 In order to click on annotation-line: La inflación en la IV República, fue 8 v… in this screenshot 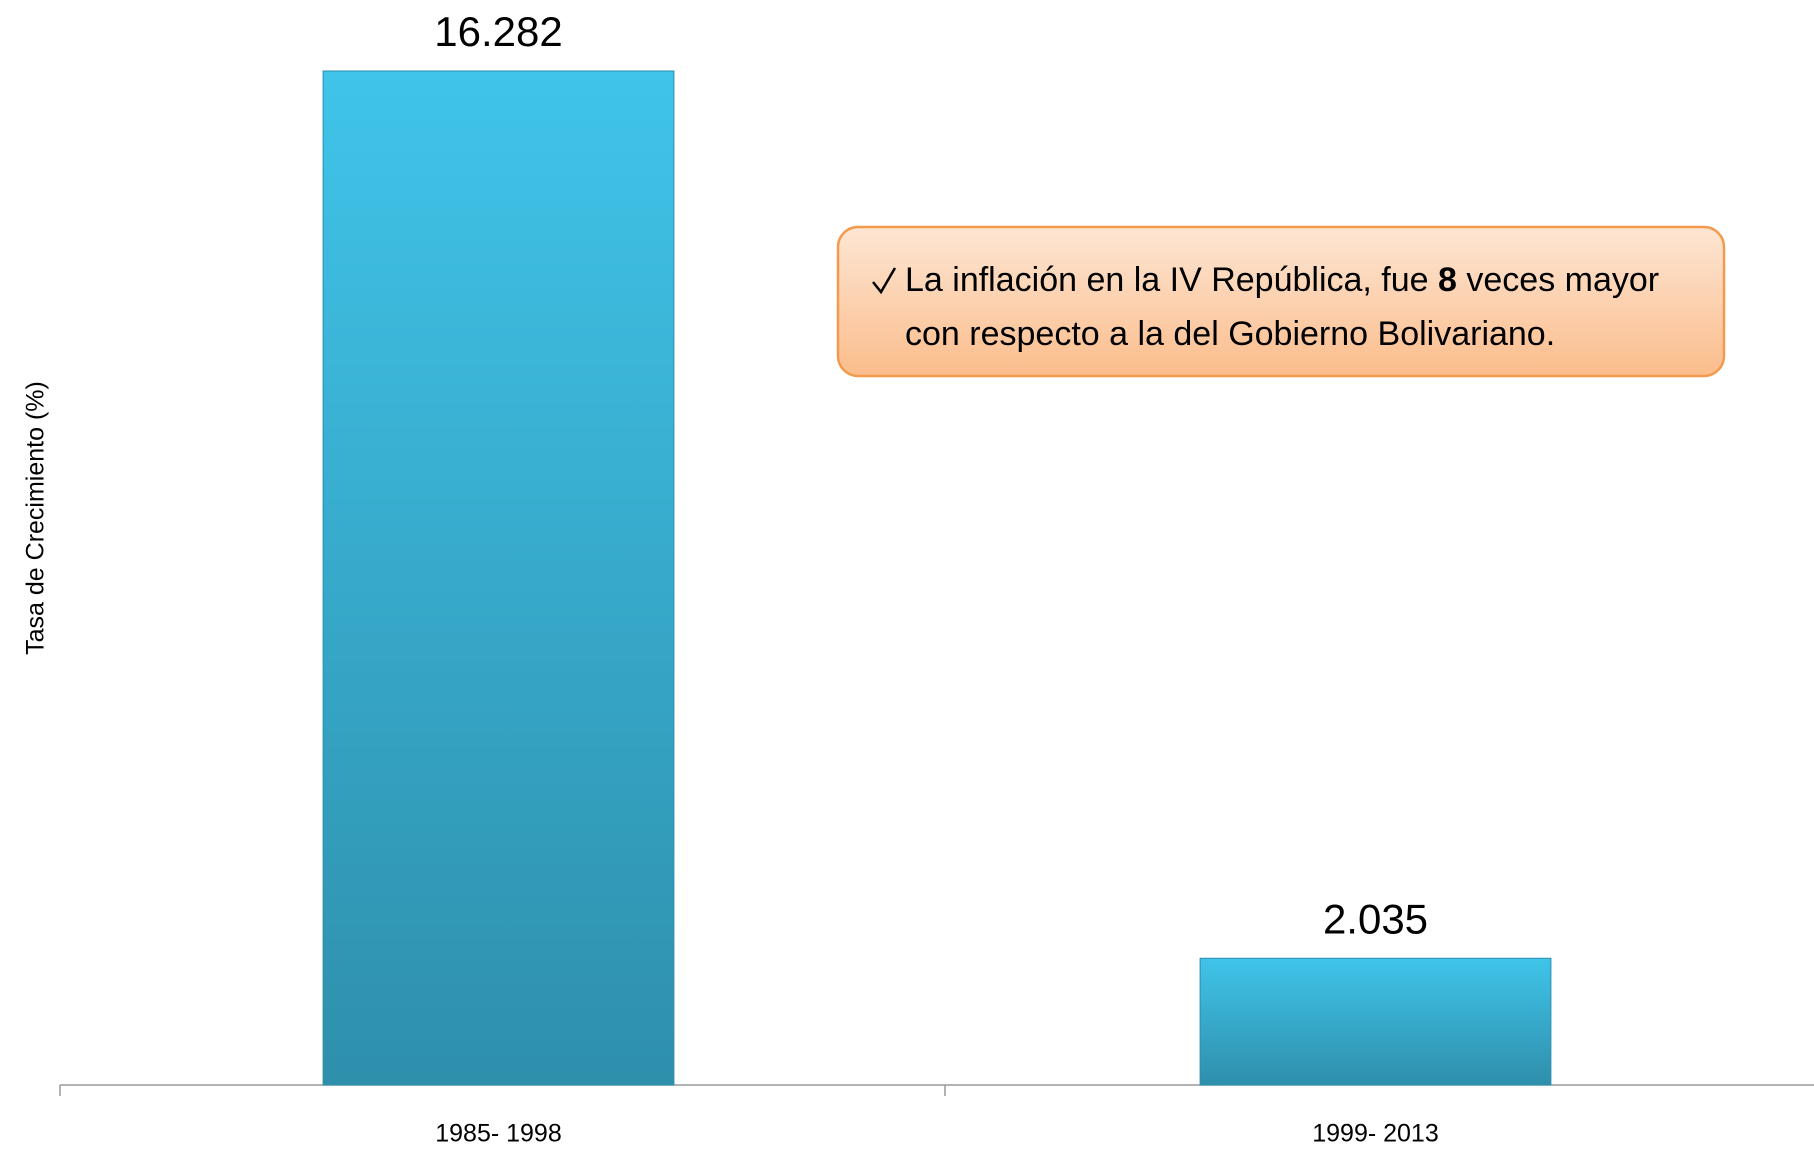, I will do `click(1282, 280)`.